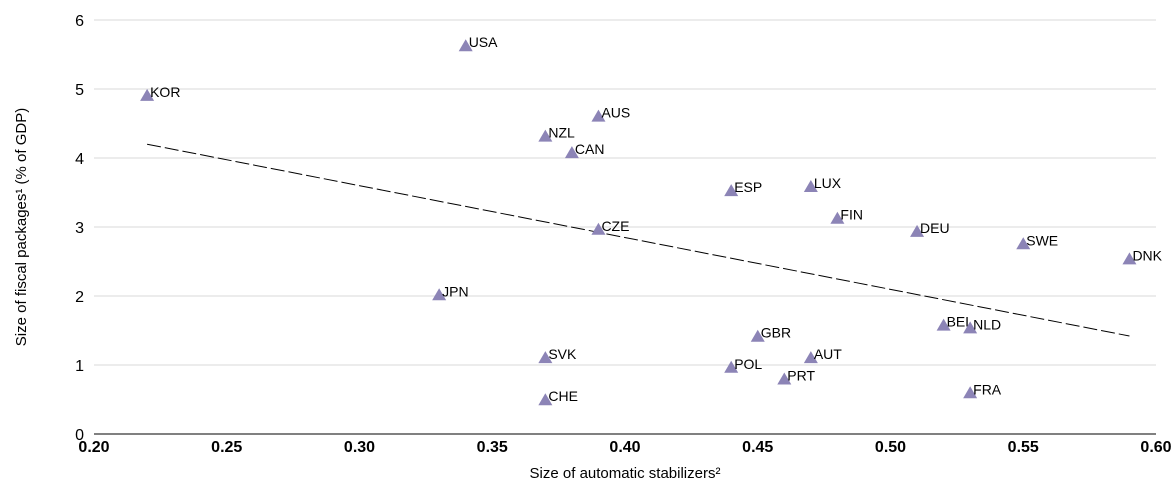 The width and height of the screenshot is (1174, 490). Describe the element at coordinates (590, 149) in the screenshot. I see `data-point-label: CAN` at that location.